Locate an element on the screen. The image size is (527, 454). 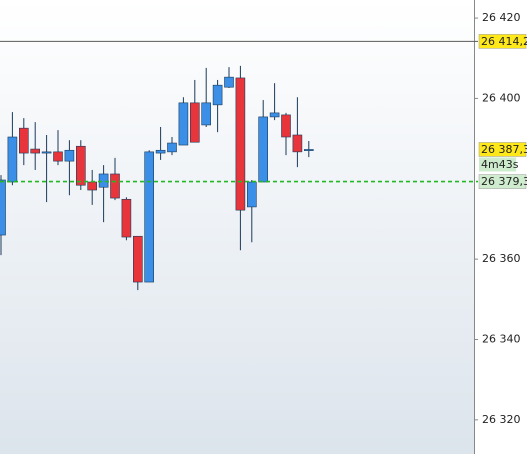
axis-panel is located at coordinates (500, 227).